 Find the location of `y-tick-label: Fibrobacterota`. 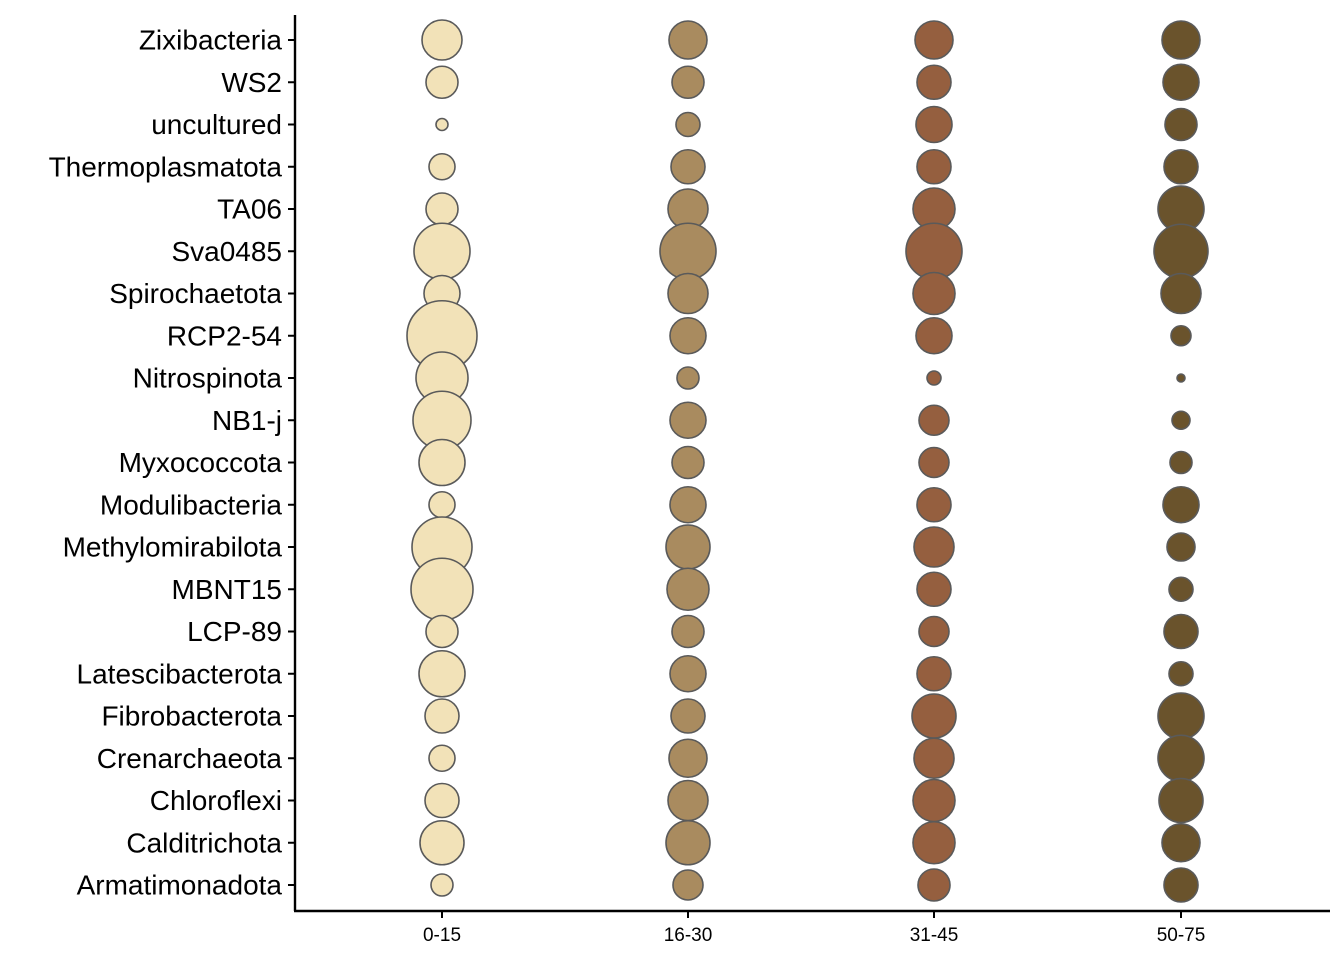

y-tick-label: Fibrobacterota is located at coordinates (191, 716).